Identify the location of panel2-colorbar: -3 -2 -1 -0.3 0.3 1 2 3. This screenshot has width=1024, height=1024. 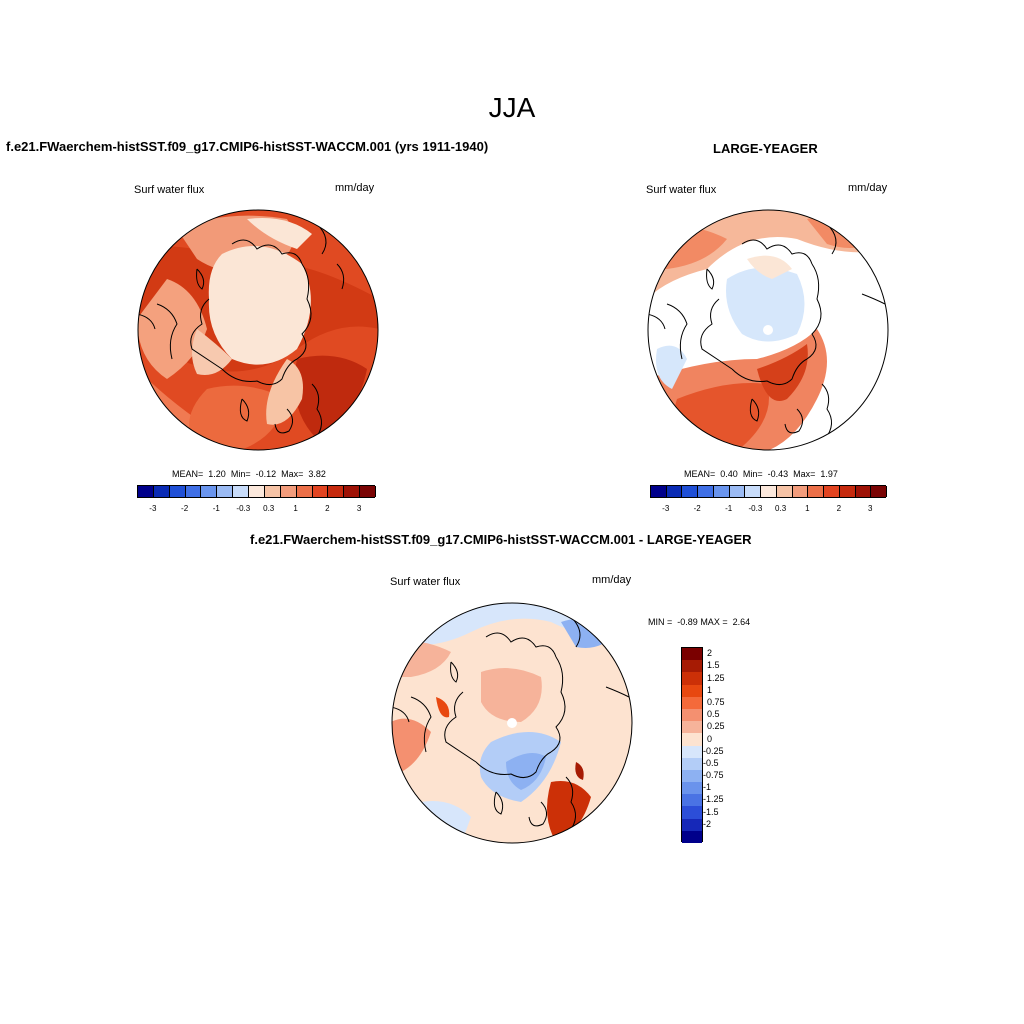
(768, 499).